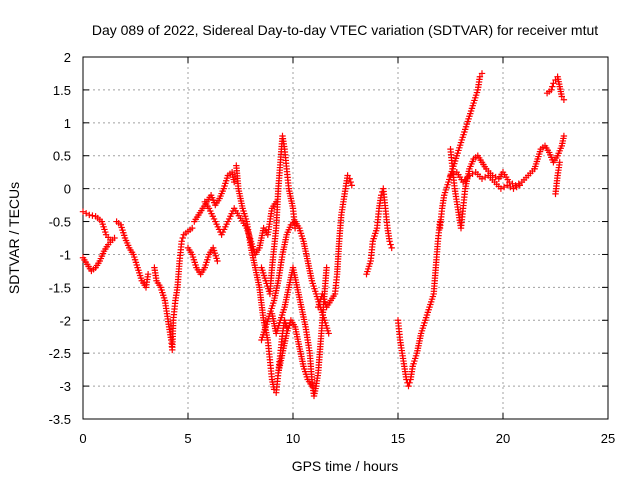 The width and height of the screenshot is (640, 480). I want to click on y-tick-label: -1.5, so click(60, 287).